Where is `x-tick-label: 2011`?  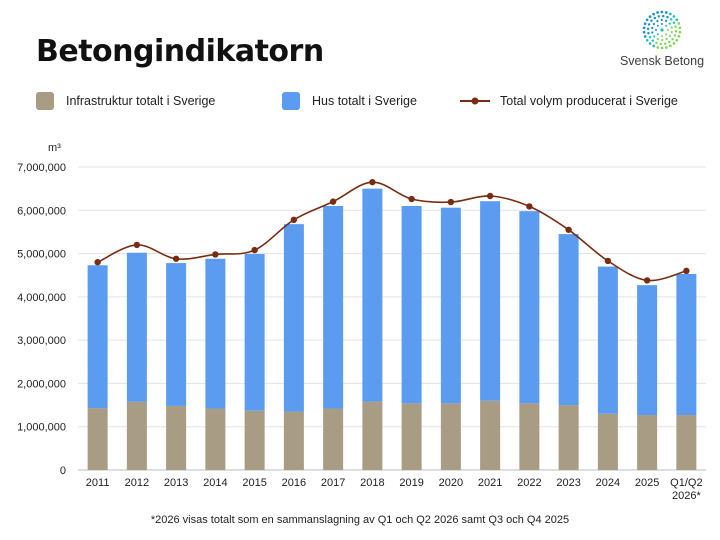
x-tick-label: 2011 is located at coordinates (98, 483).